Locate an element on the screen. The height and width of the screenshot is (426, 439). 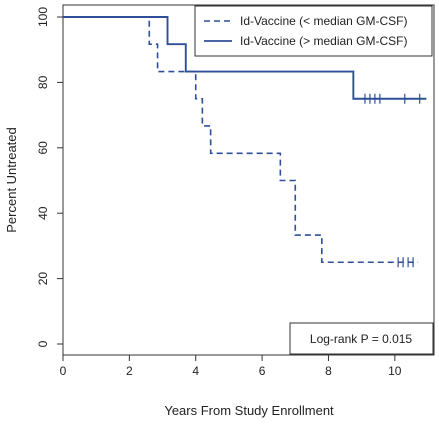
x-axis-title: Years From Study Enrollment is located at coordinates (249, 410).